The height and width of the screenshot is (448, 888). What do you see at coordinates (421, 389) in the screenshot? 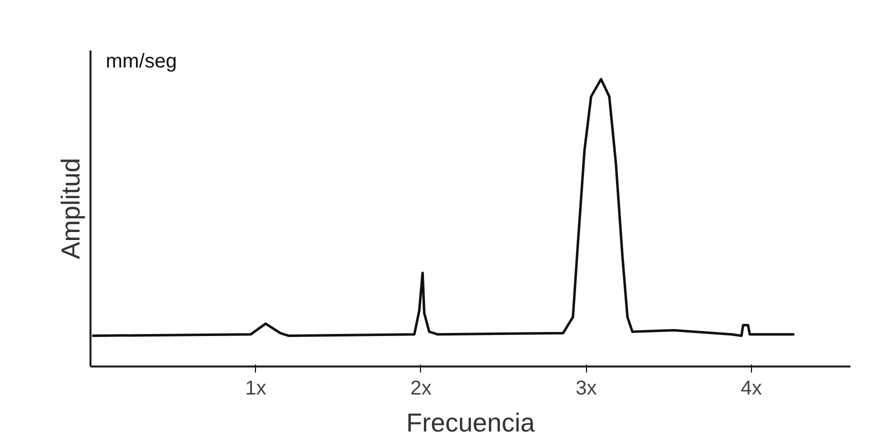
I see `x-tick-label: 2x` at bounding box center [421, 389].